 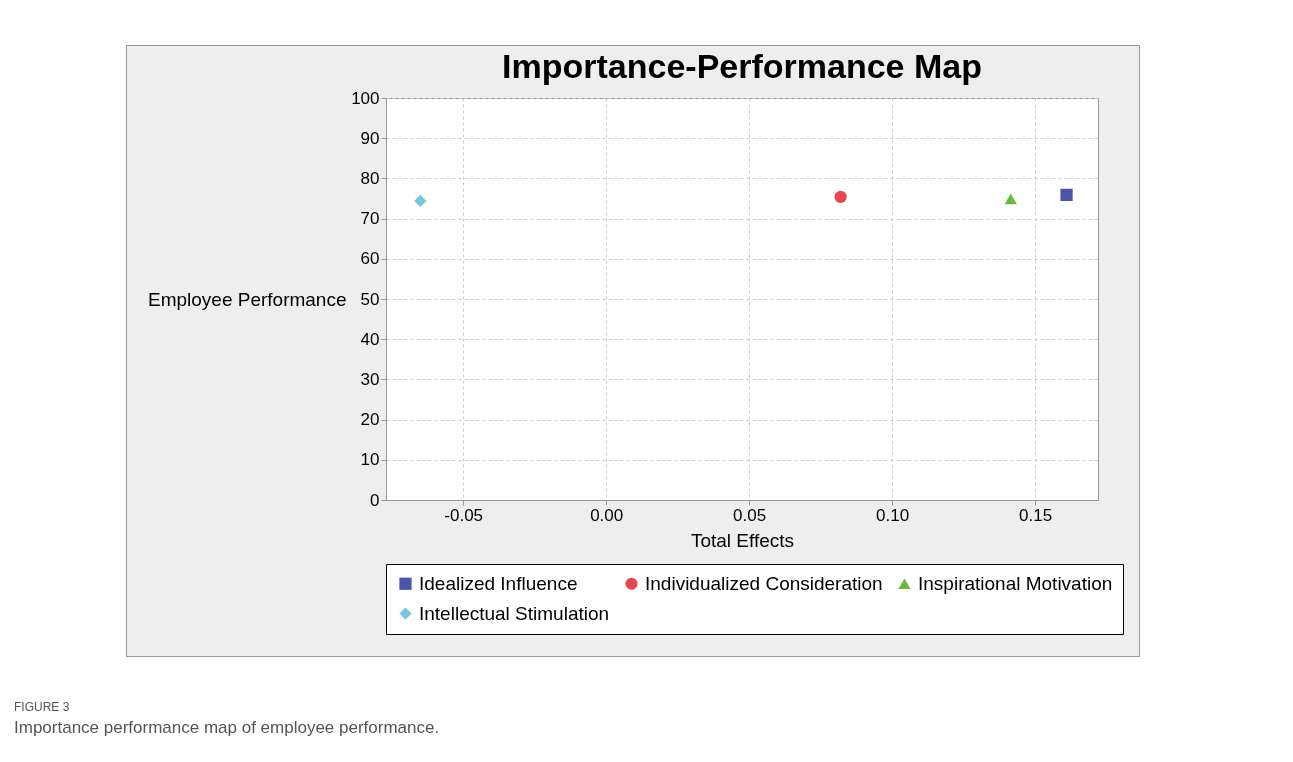 What do you see at coordinates (42, 707) in the screenshot?
I see `caption: FIGURE 3` at bounding box center [42, 707].